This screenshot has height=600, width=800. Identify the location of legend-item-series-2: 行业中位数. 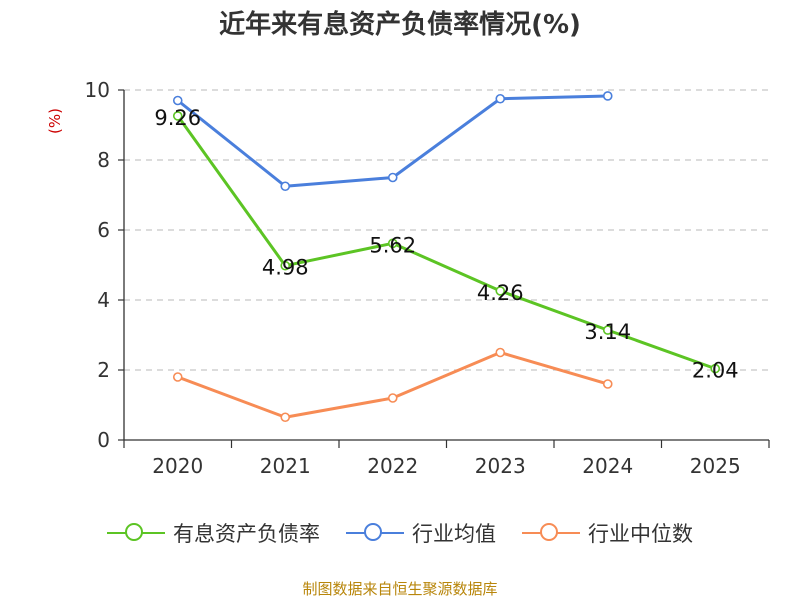
(607, 533).